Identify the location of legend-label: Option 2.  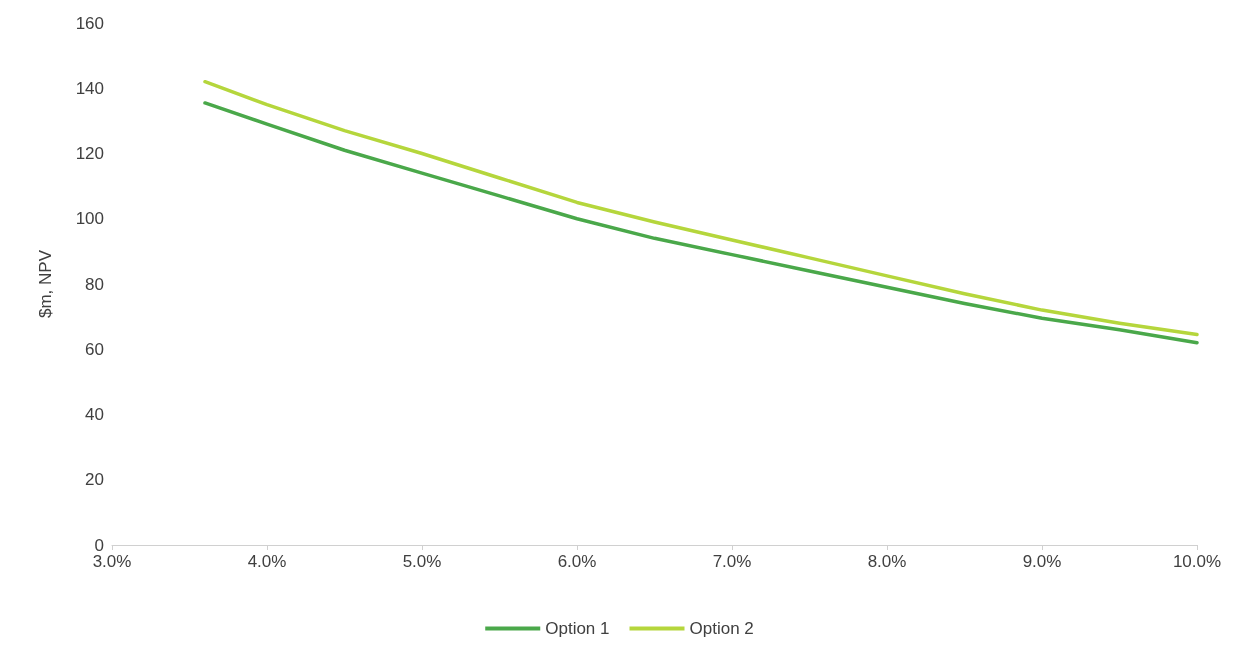
(721, 628).